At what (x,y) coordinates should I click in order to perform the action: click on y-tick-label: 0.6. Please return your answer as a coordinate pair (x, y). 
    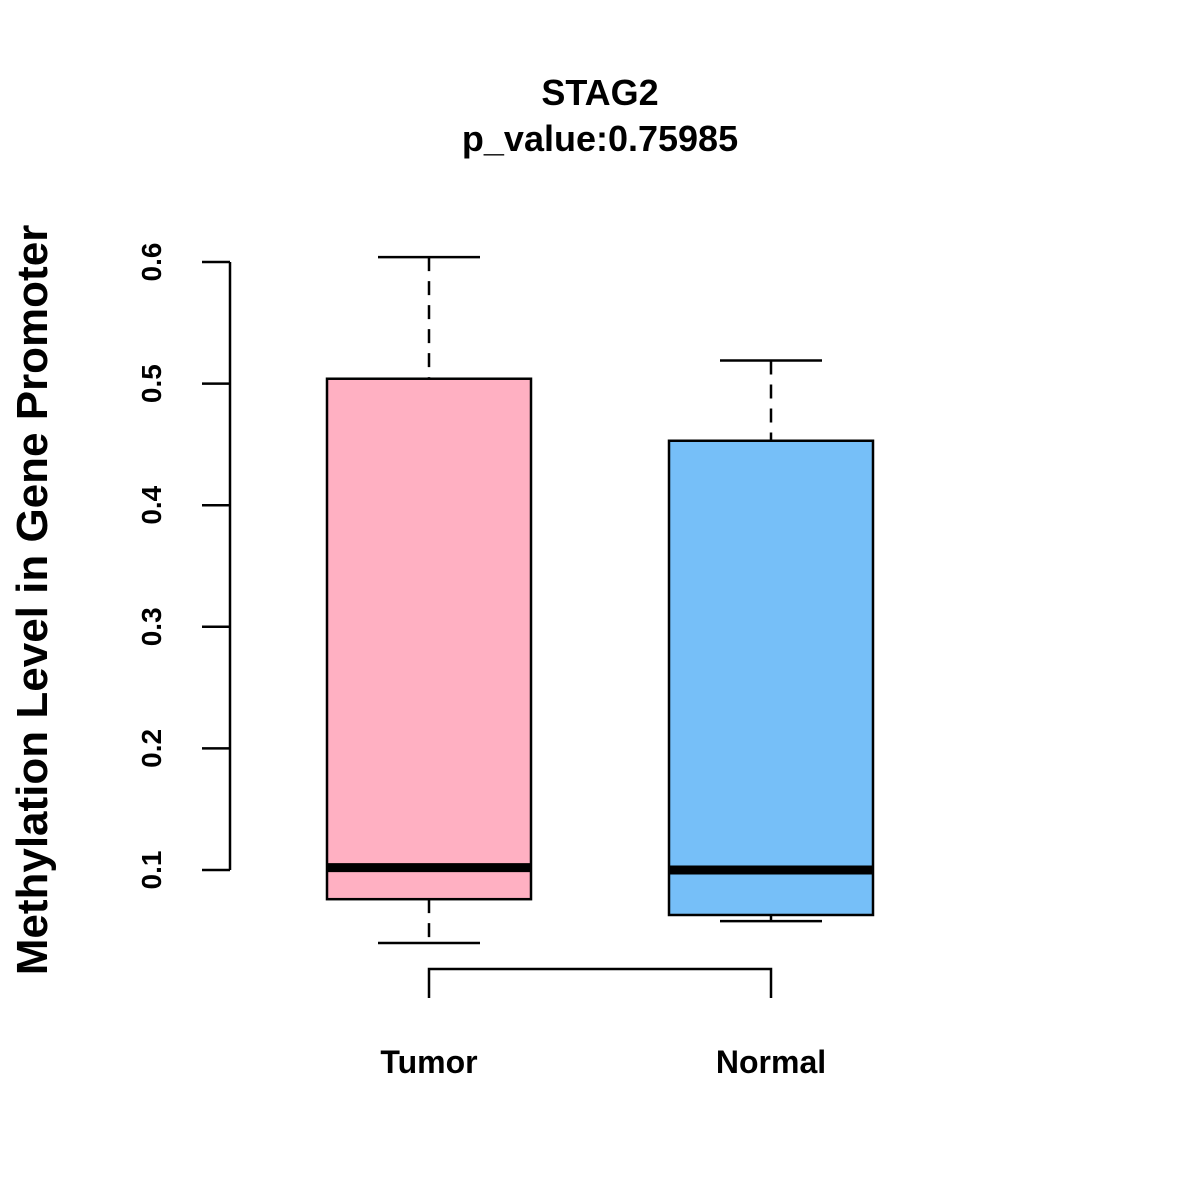
    Looking at the image, I should click on (151, 262).